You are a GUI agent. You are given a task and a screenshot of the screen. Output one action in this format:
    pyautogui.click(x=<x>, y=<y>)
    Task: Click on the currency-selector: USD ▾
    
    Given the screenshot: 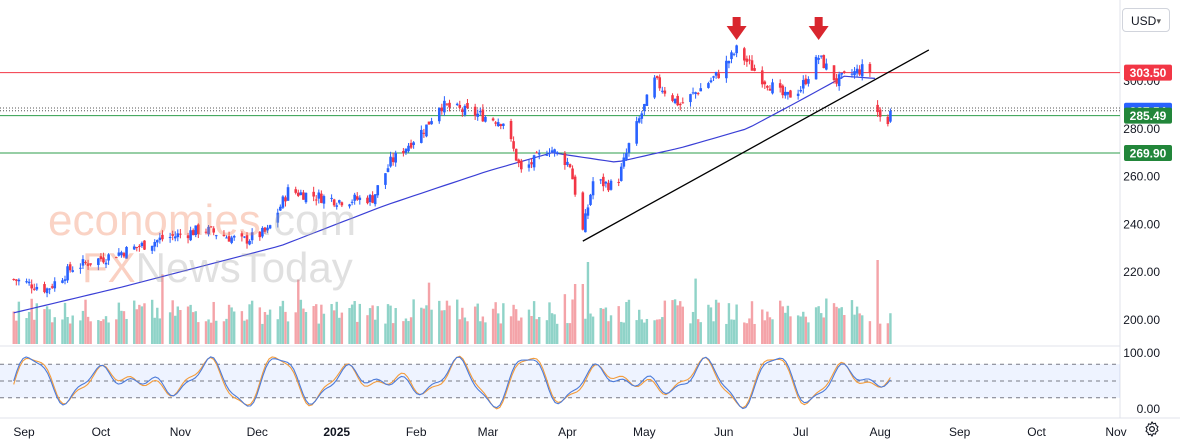 What is the action you would take?
    pyautogui.click(x=1146, y=20)
    